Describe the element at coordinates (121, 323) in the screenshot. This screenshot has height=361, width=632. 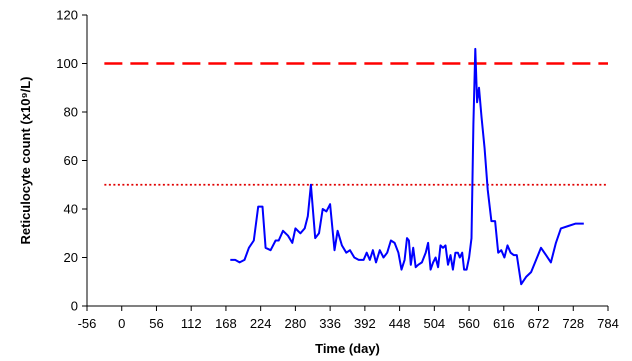
I see `x-tick-label: 0` at that location.